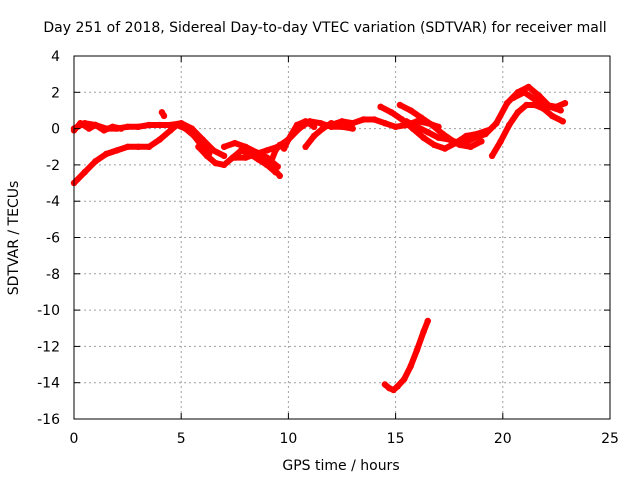 The image size is (640, 480). I want to click on x-tick-label: 20, so click(503, 439).